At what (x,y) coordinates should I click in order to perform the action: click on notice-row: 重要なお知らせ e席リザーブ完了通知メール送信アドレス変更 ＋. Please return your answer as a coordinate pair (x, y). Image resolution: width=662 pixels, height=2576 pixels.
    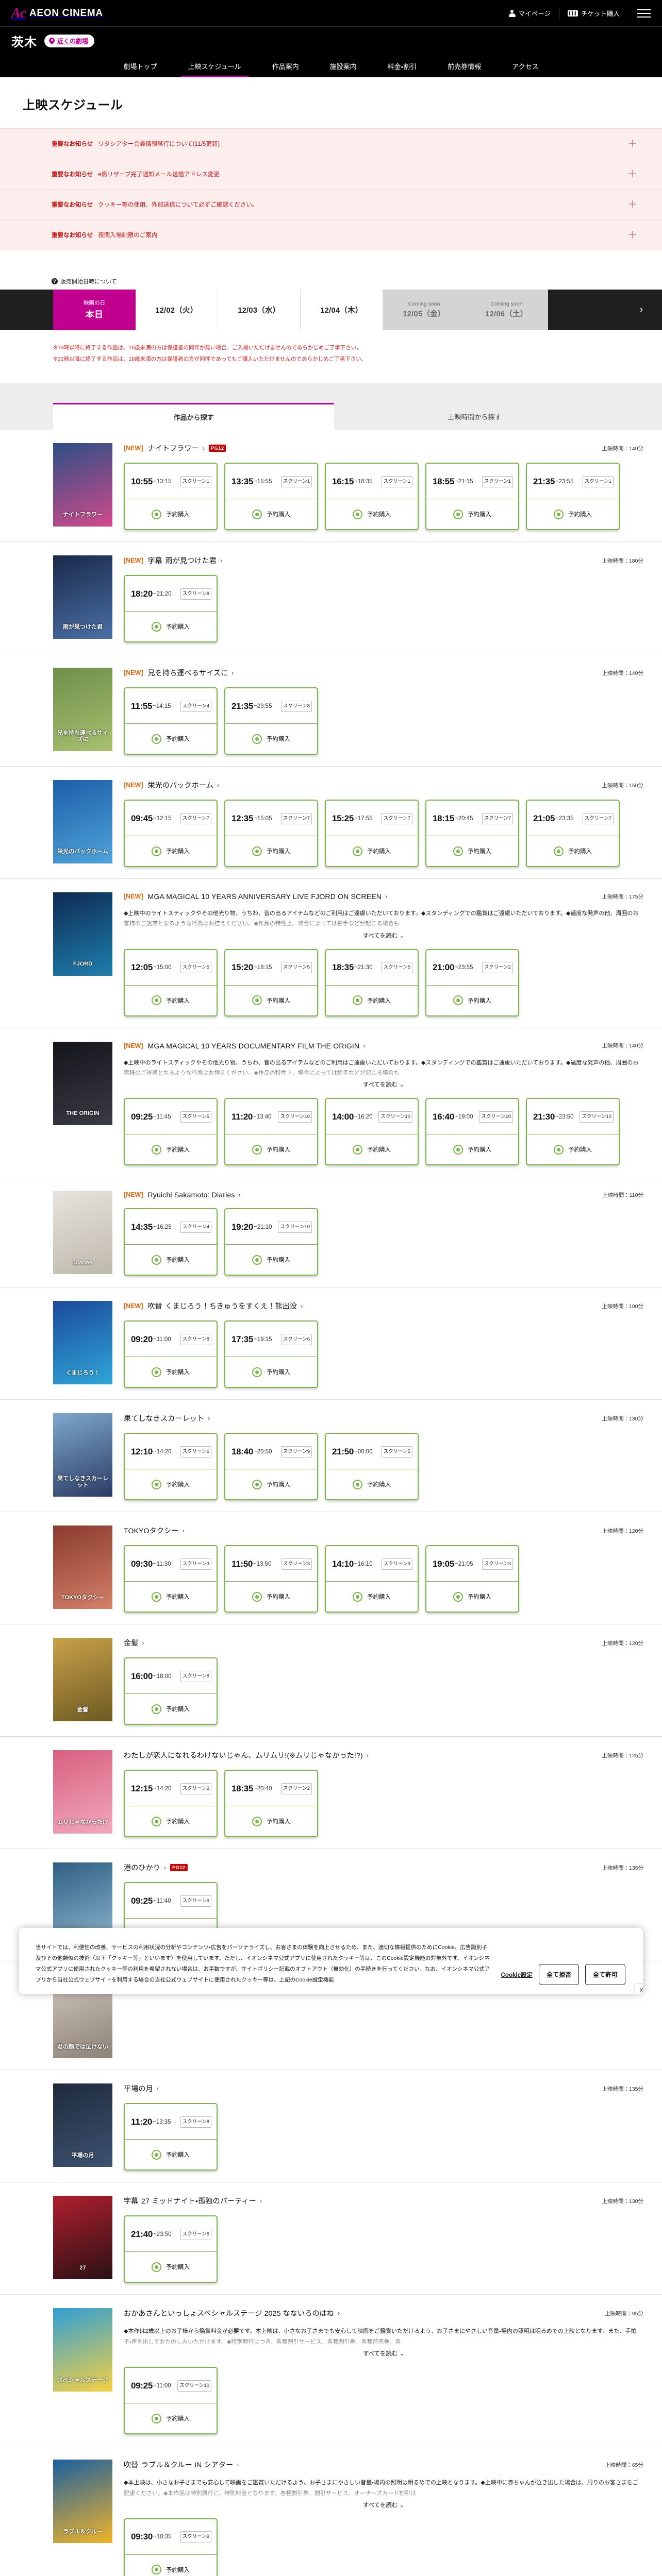
    Looking at the image, I should click on (331, 174).